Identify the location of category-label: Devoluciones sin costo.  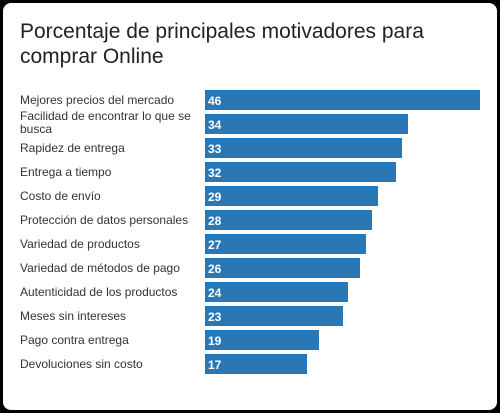
(81, 364).